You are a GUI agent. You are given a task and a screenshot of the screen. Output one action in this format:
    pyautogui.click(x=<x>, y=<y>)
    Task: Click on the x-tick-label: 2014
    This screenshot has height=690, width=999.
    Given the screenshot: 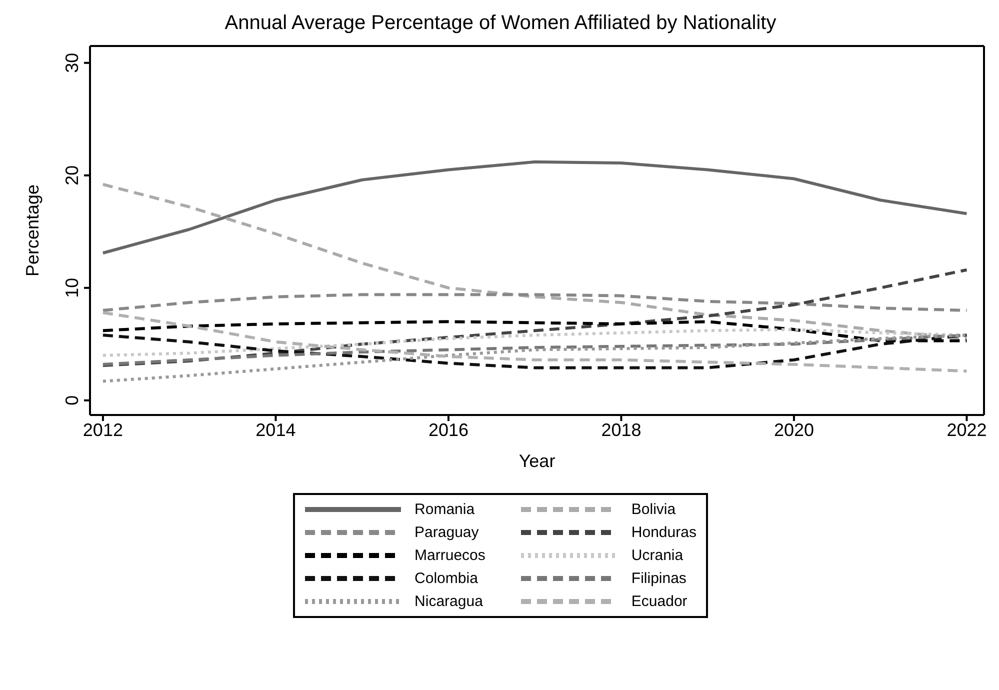 What is the action you would take?
    pyautogui.click(x=276, y=430)
    